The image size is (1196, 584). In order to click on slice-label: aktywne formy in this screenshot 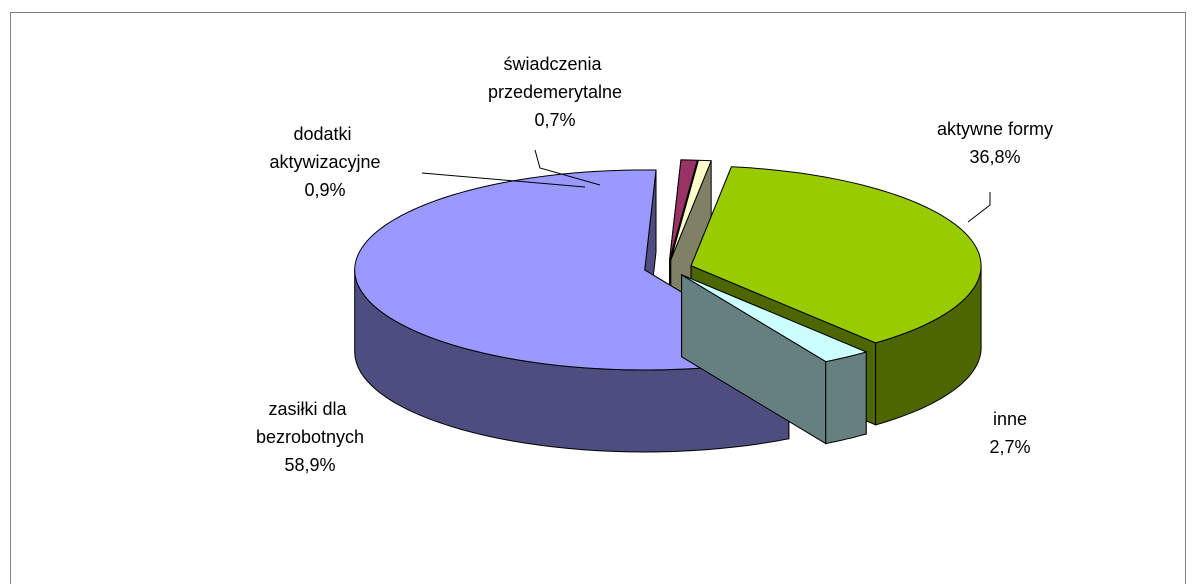, I will do `click(995, 129)`.